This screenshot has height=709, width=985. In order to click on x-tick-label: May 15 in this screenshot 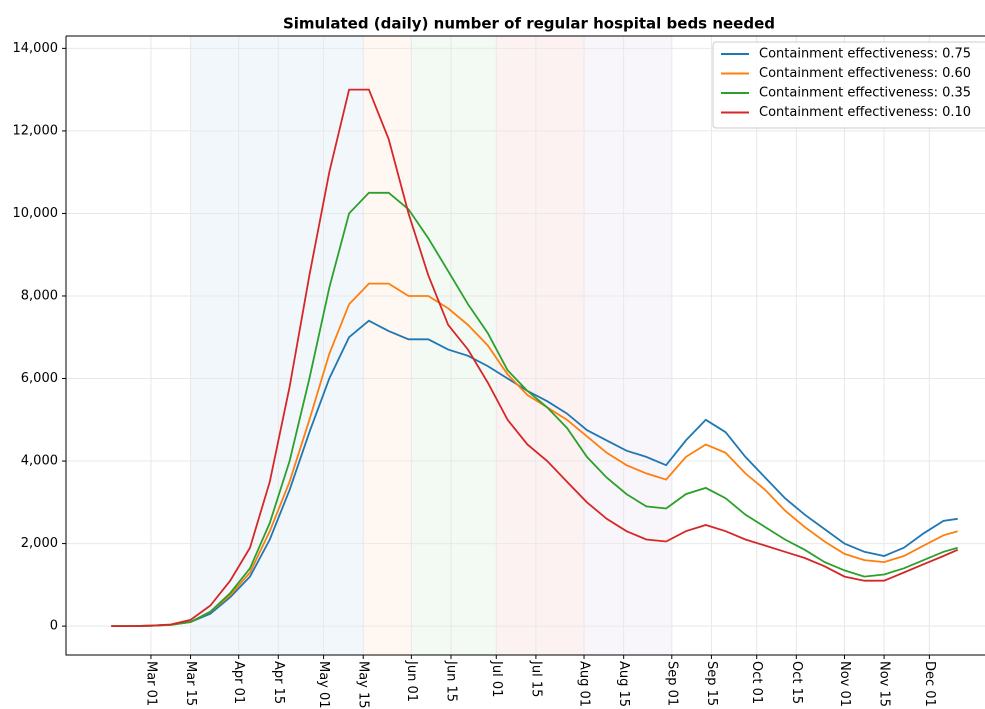, I will do `click(363, 685)`.